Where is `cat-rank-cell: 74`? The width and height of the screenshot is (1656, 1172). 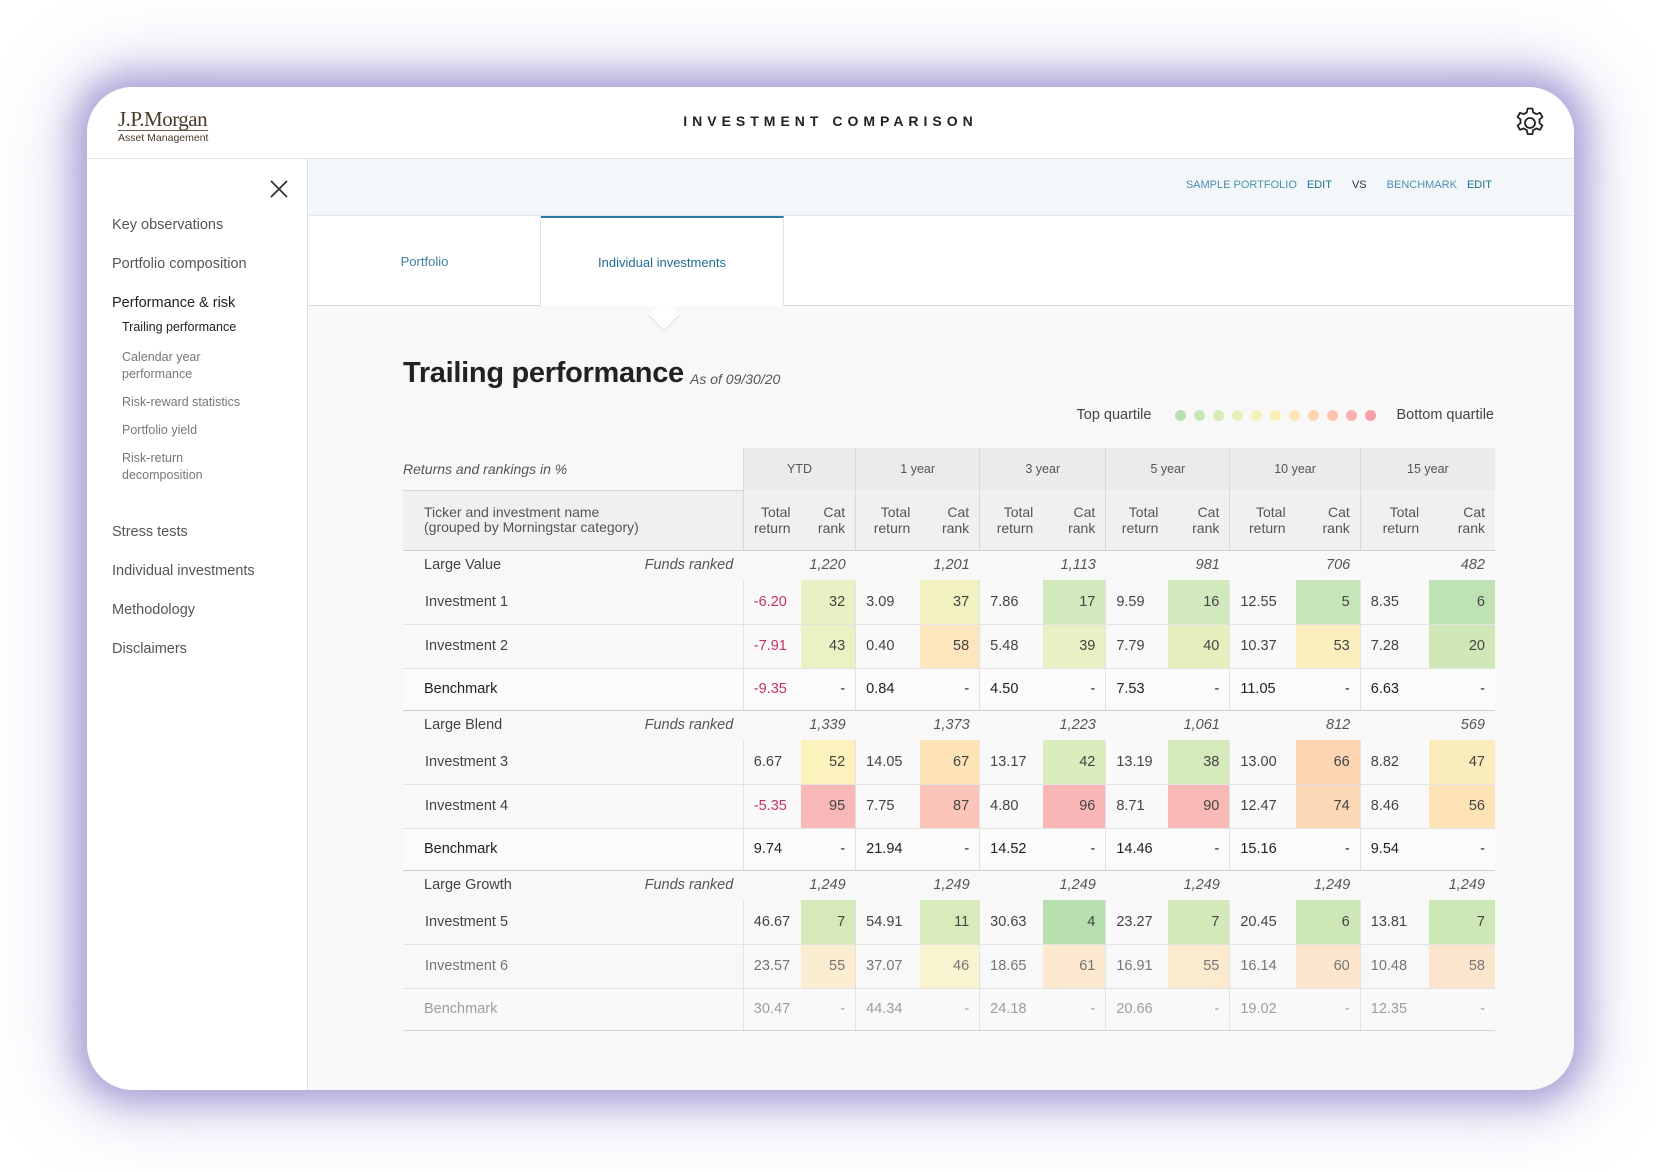
cat-rank-cell: 74 is located at coordinates (1328, 806).